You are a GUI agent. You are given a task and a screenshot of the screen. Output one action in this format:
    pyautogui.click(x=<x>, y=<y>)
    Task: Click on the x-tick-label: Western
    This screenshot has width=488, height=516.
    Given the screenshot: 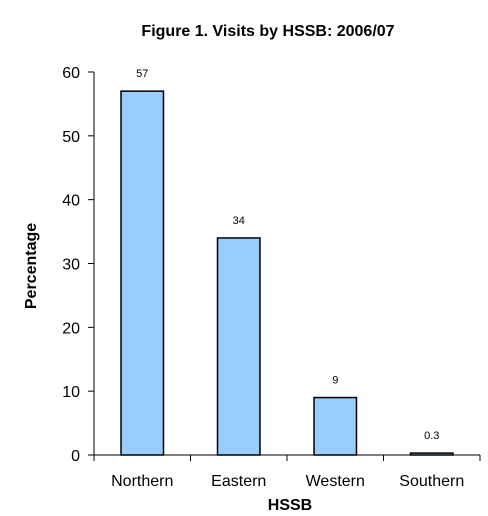 What is the action you would take?
    pyautogui.click(x=335, y=481)
    